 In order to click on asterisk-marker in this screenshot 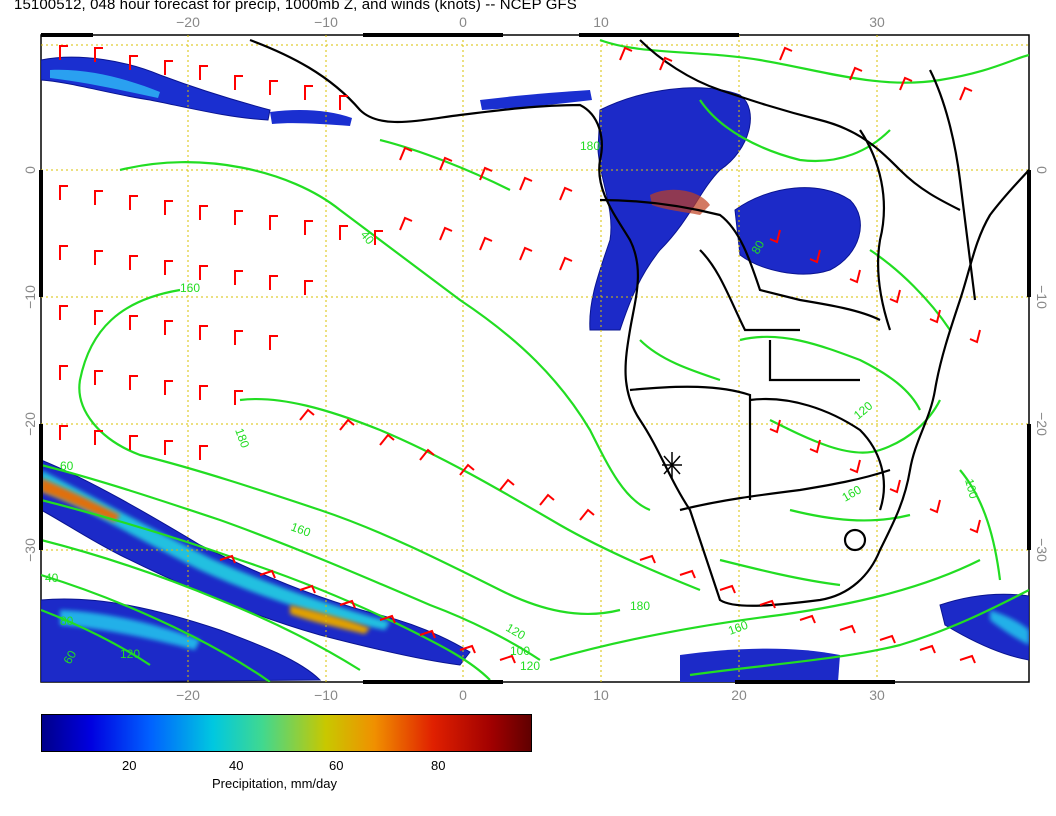, I will do `click(672, 465)`.